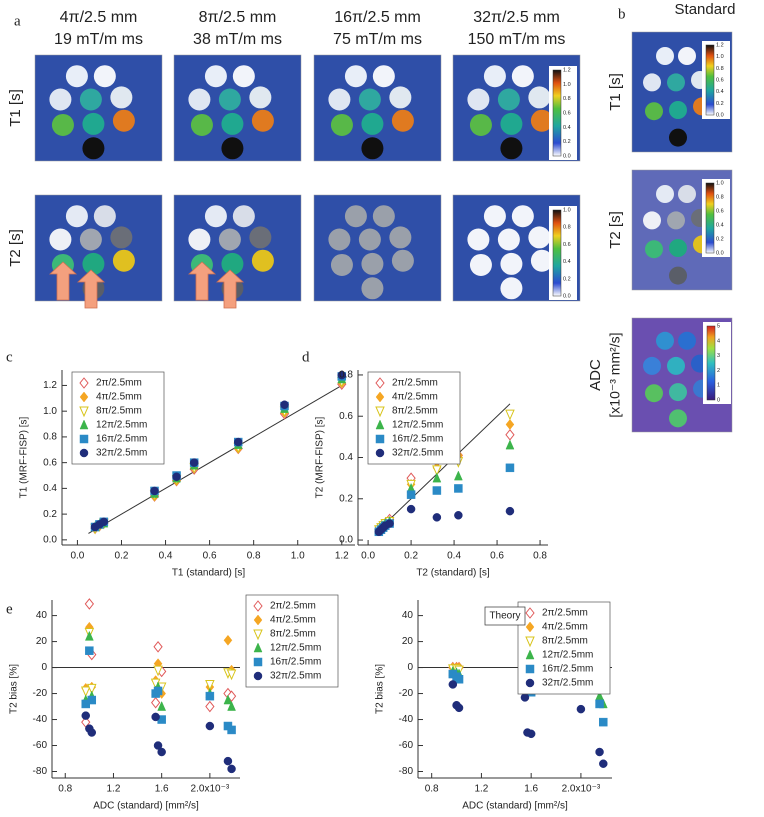 Image resolution: width=764 pixels, height=817 pixels. Describe the element at coordinates (15, 108) in the screenshot. I see `row-label: T1 [s]` at that location.